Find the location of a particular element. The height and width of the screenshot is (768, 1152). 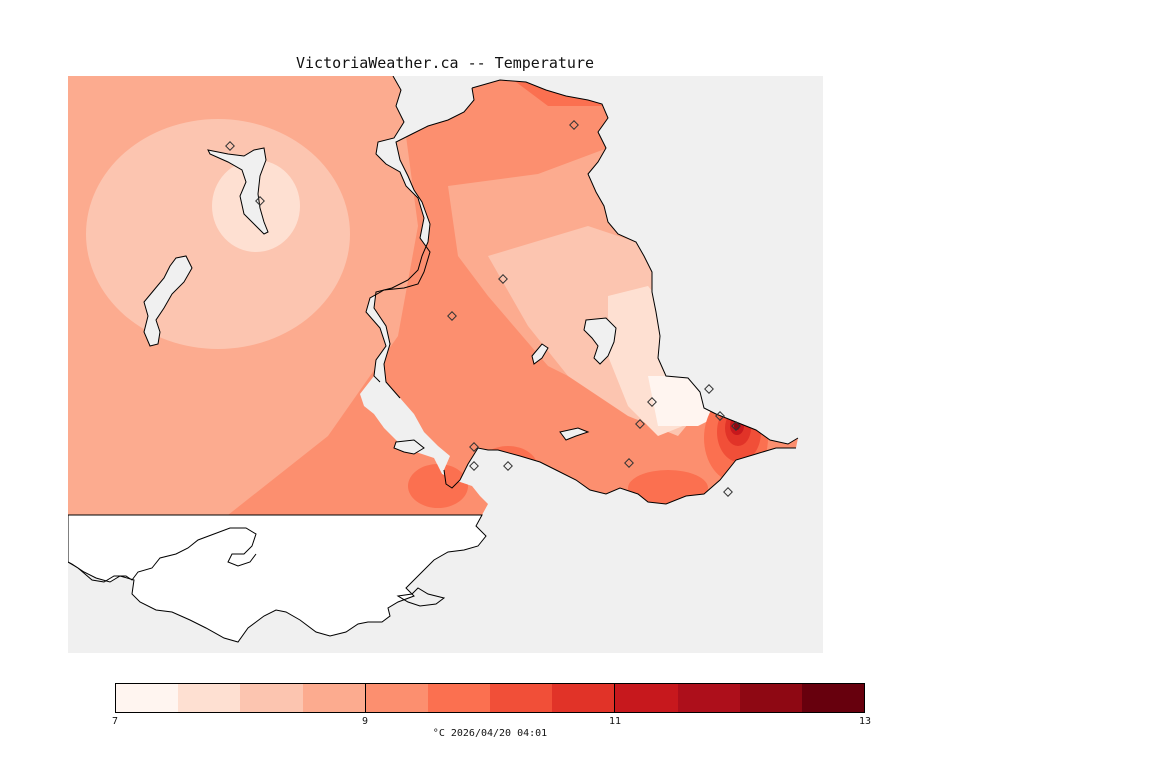

lake-west is located at coordinates (168, 301).